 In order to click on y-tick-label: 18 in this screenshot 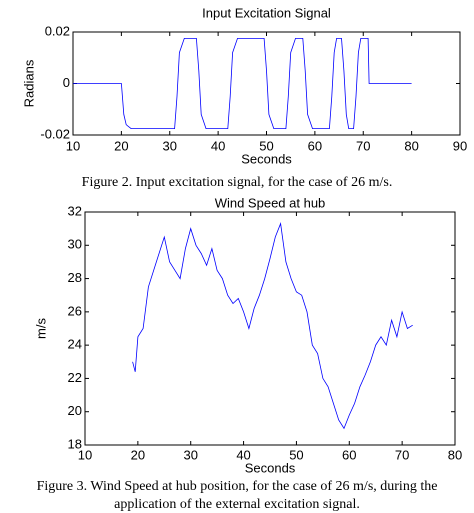, I will do `click(75, 443)`.